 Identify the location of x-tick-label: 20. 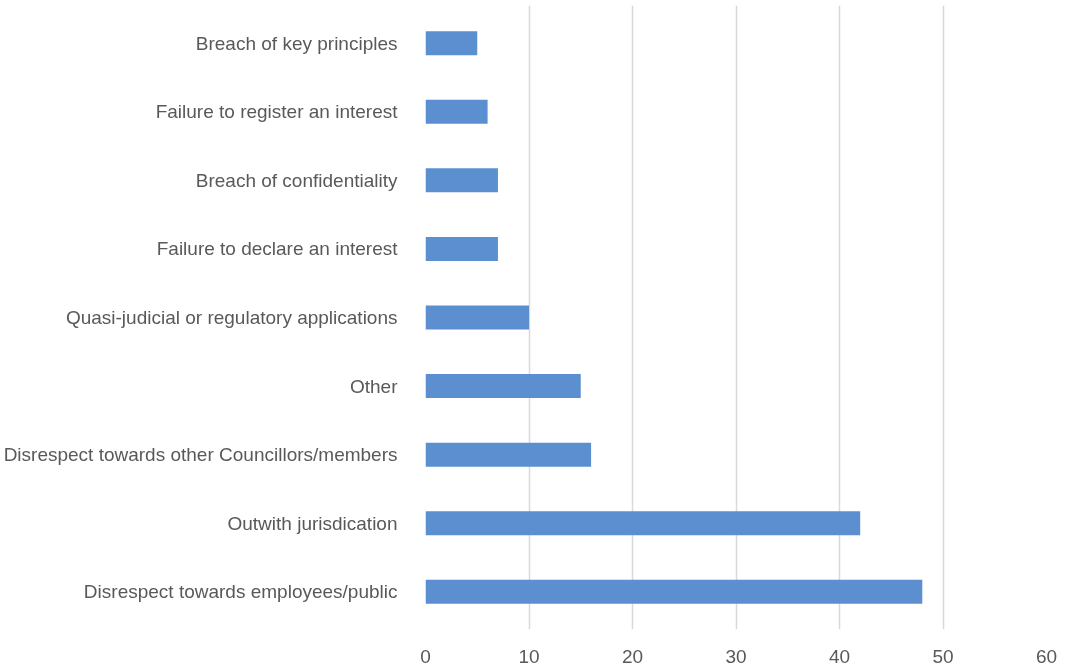
(632, 656).